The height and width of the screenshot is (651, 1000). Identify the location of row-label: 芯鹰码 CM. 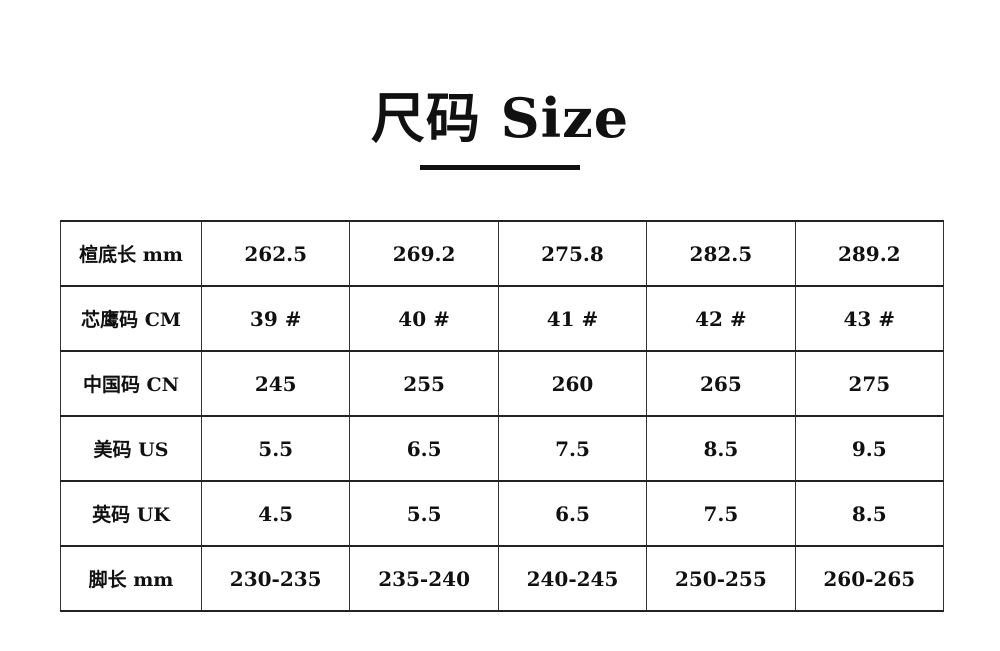
(131, 318).